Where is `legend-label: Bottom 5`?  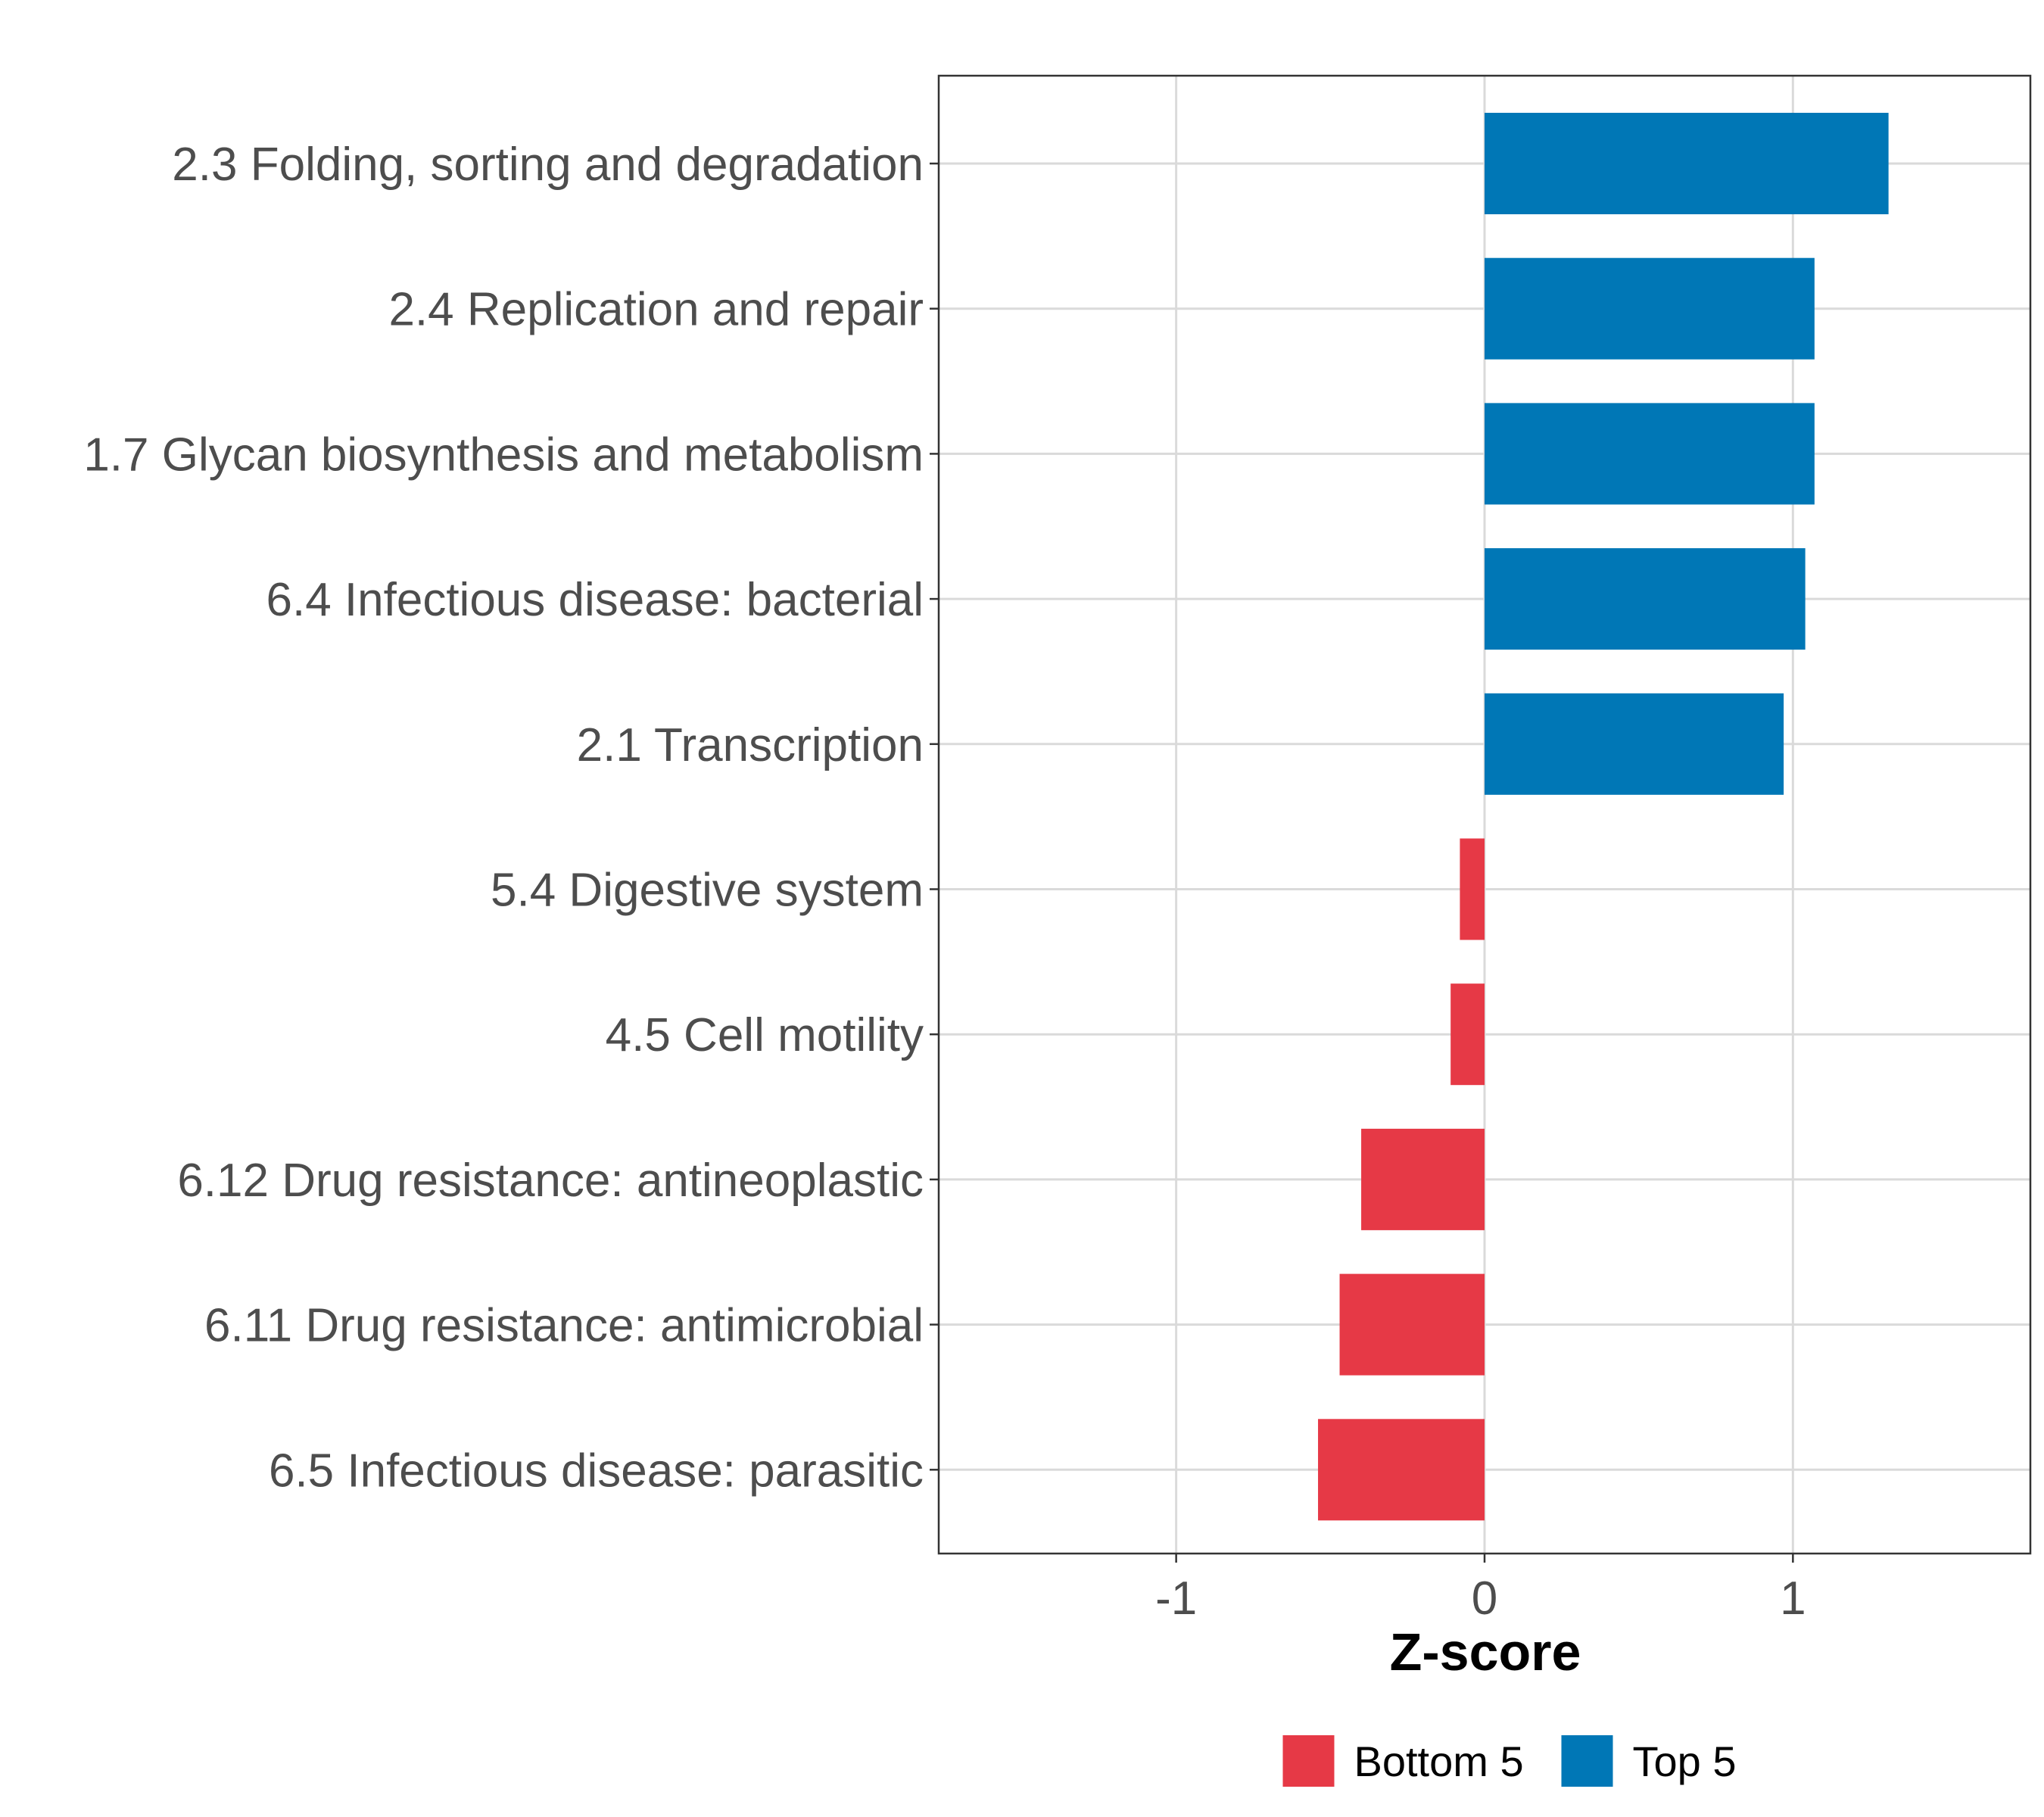
legend-label: Bottom 5 is located at coordinates (1439, 1761).